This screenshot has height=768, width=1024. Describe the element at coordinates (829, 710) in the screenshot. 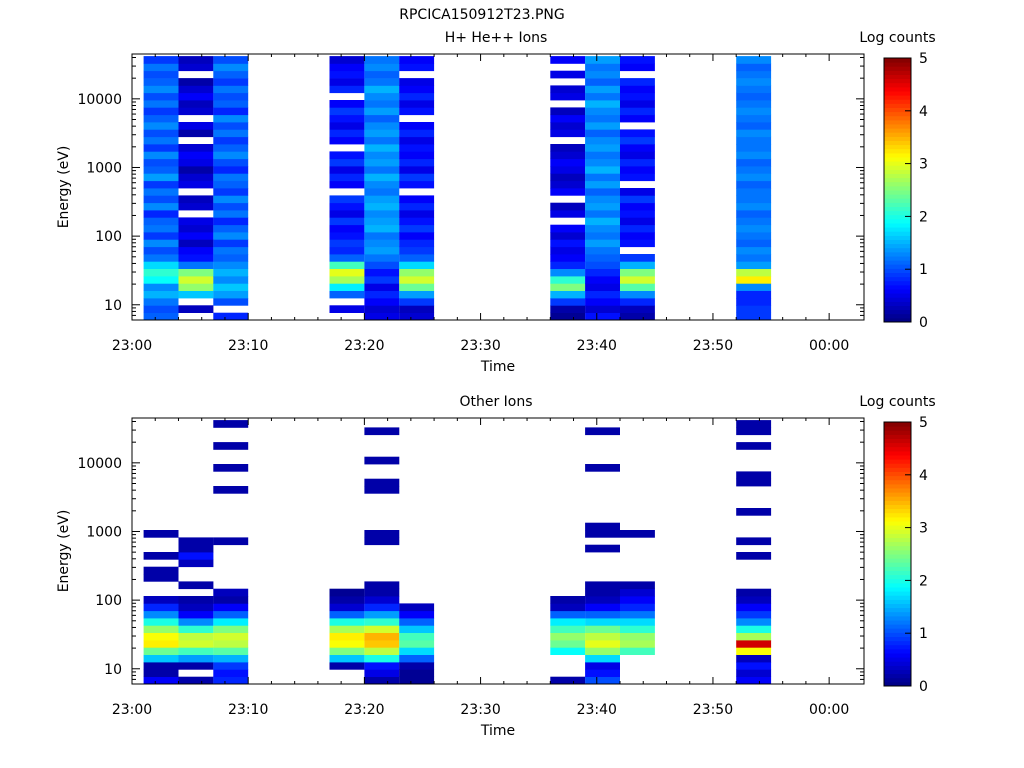

I see `x-tick-label: 00:00` at that location.